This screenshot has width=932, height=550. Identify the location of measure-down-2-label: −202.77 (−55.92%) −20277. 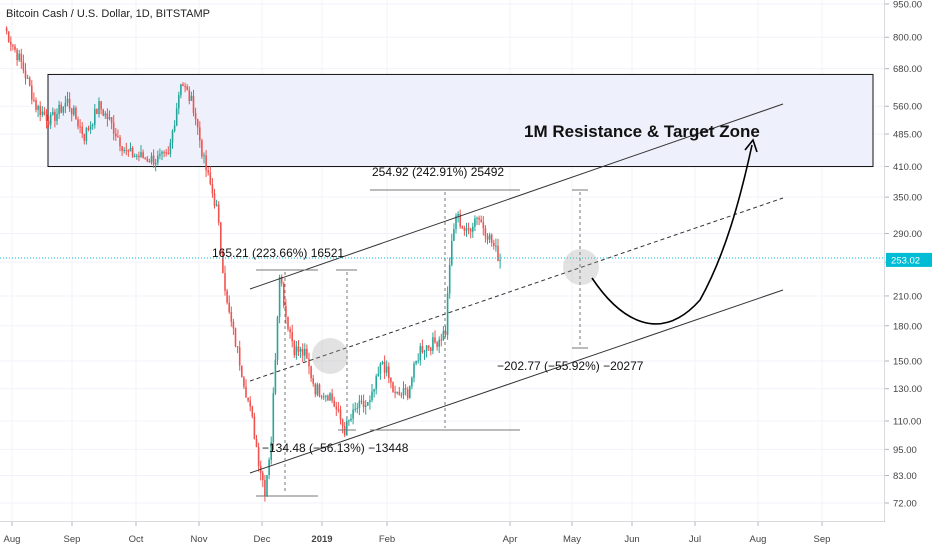
(570, 366).